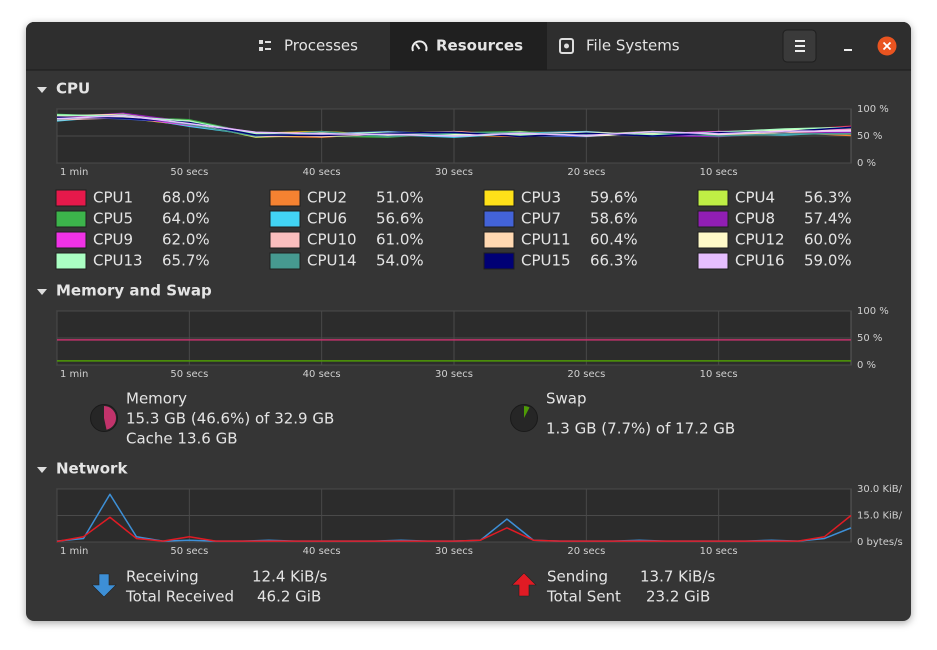 The image size is (937, 650). I want to click on legend-name: CPU4, so click(755, 198).